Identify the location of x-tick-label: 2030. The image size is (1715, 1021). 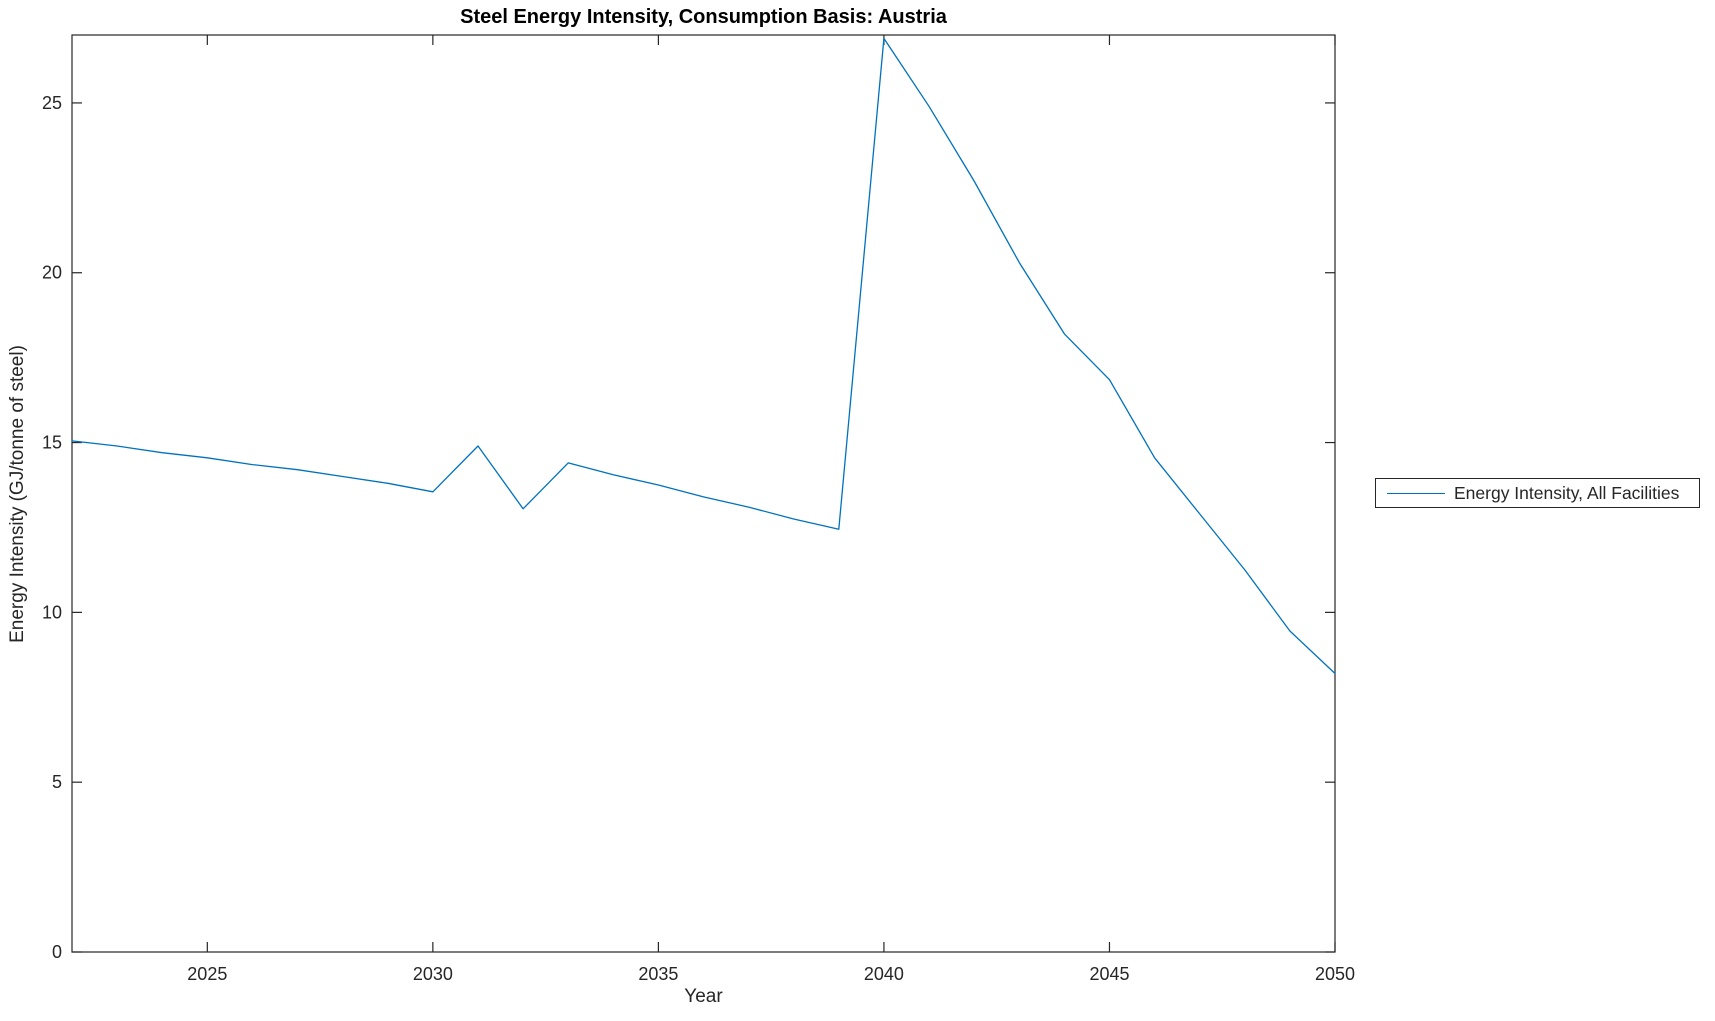
(433, 974).